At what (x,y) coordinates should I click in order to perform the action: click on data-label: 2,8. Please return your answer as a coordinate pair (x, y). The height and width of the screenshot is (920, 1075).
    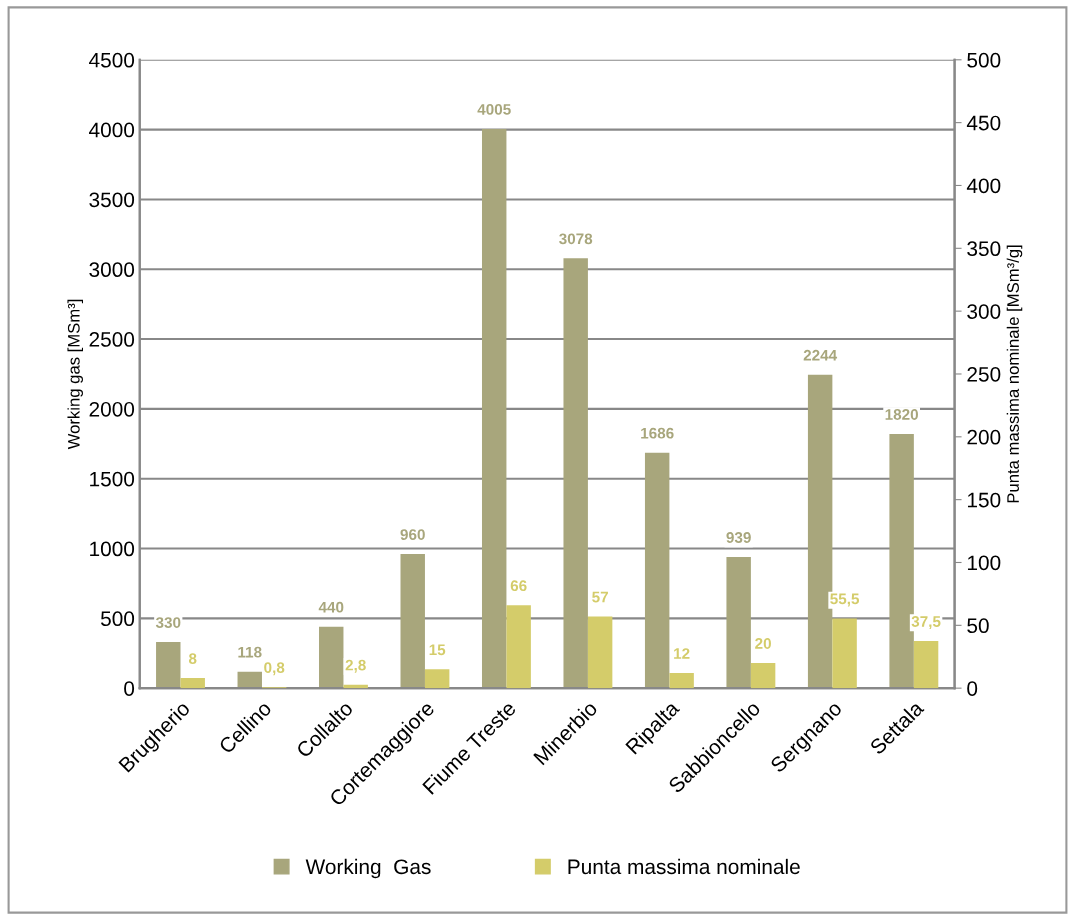
    Looking at the image, I should click on (355, 666).